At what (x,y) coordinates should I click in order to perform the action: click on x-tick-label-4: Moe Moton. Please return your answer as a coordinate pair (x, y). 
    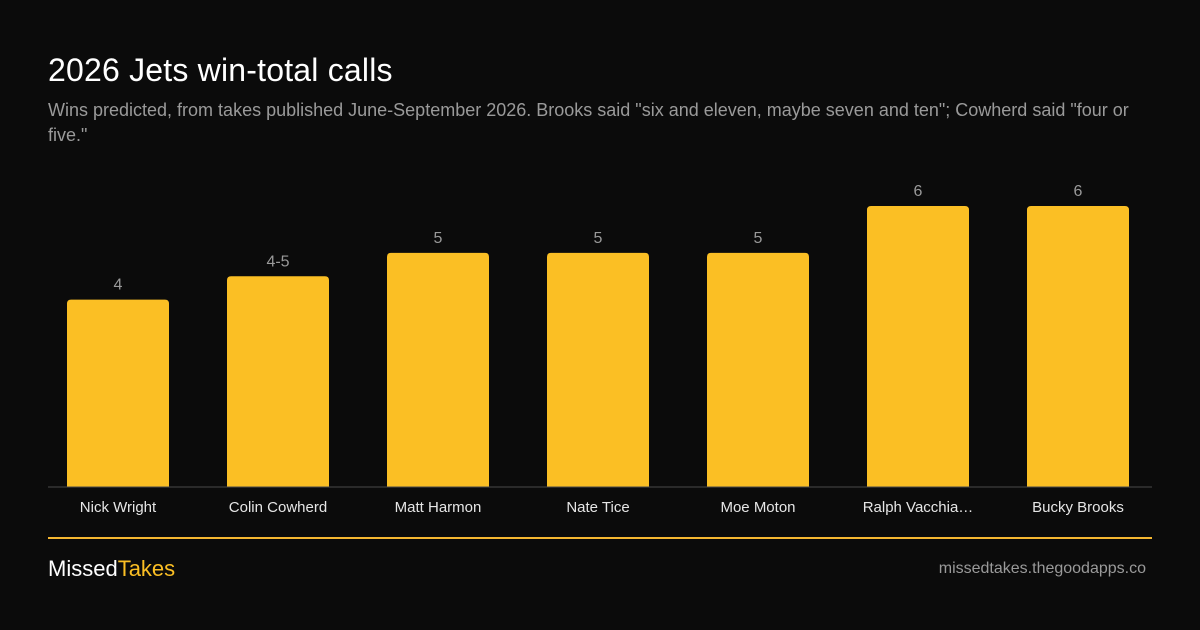
    Looking at the image, I should click on (757, 507).